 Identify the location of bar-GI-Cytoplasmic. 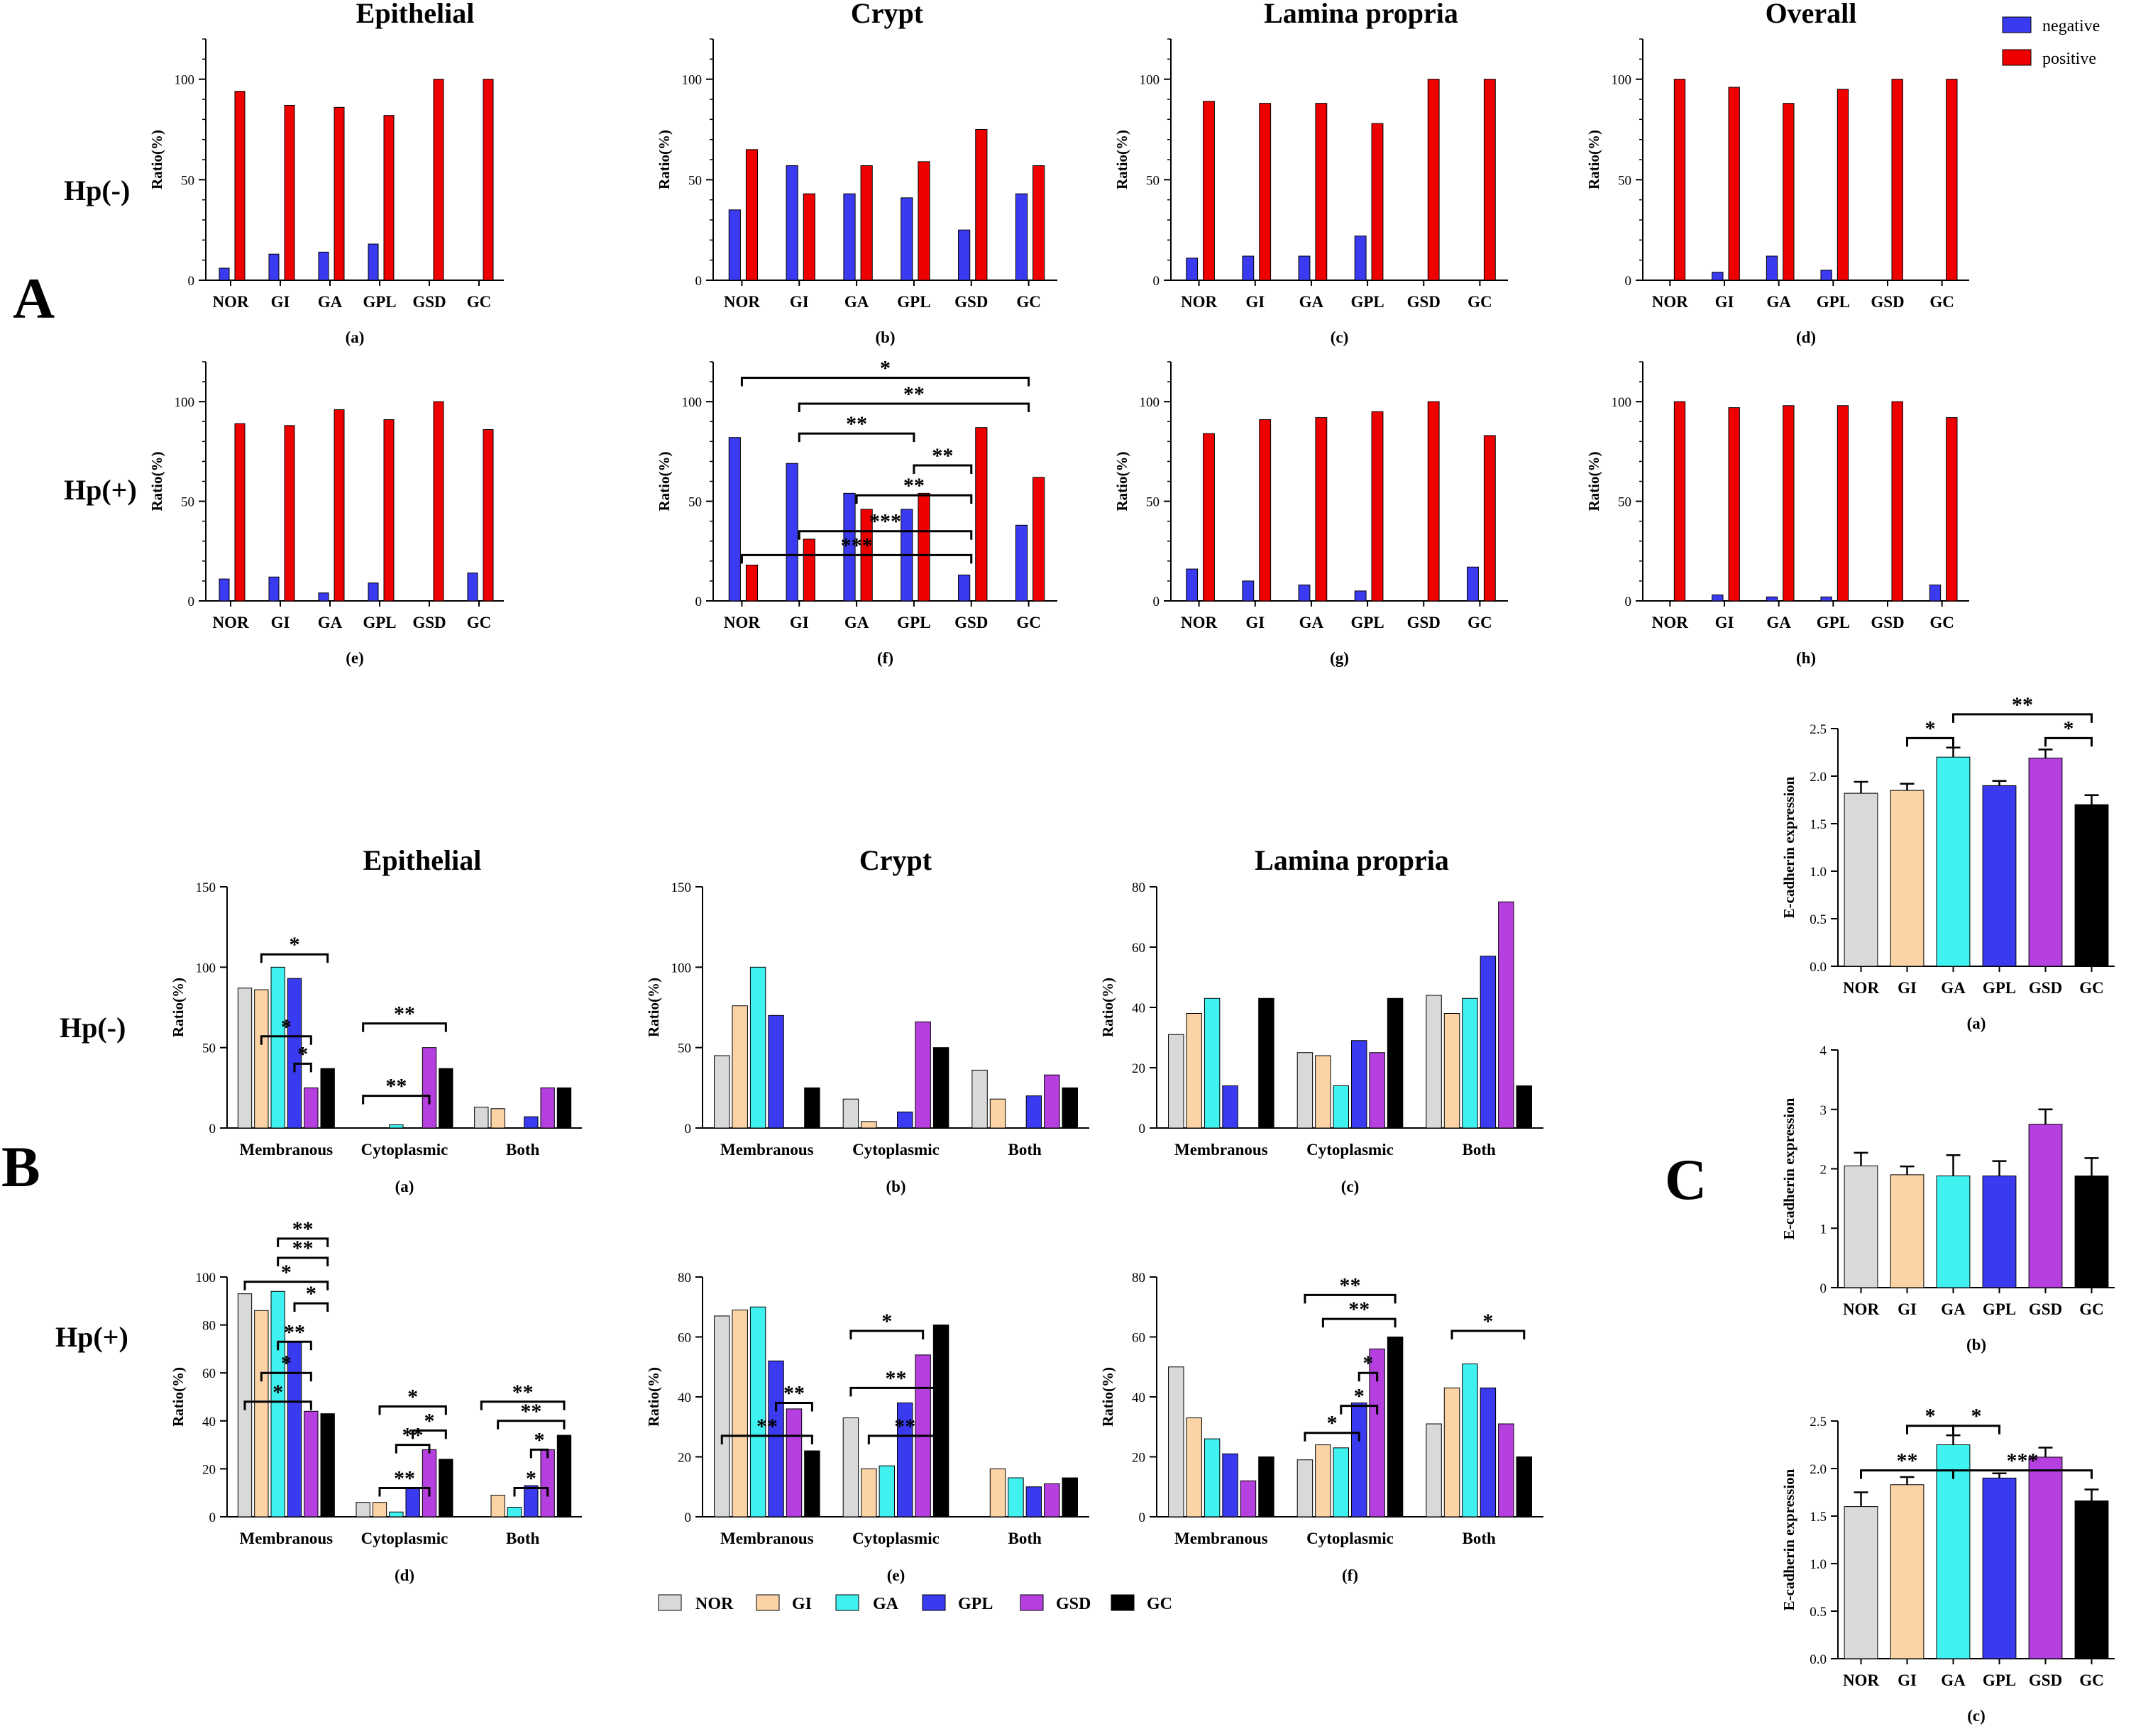
(869, 1492).